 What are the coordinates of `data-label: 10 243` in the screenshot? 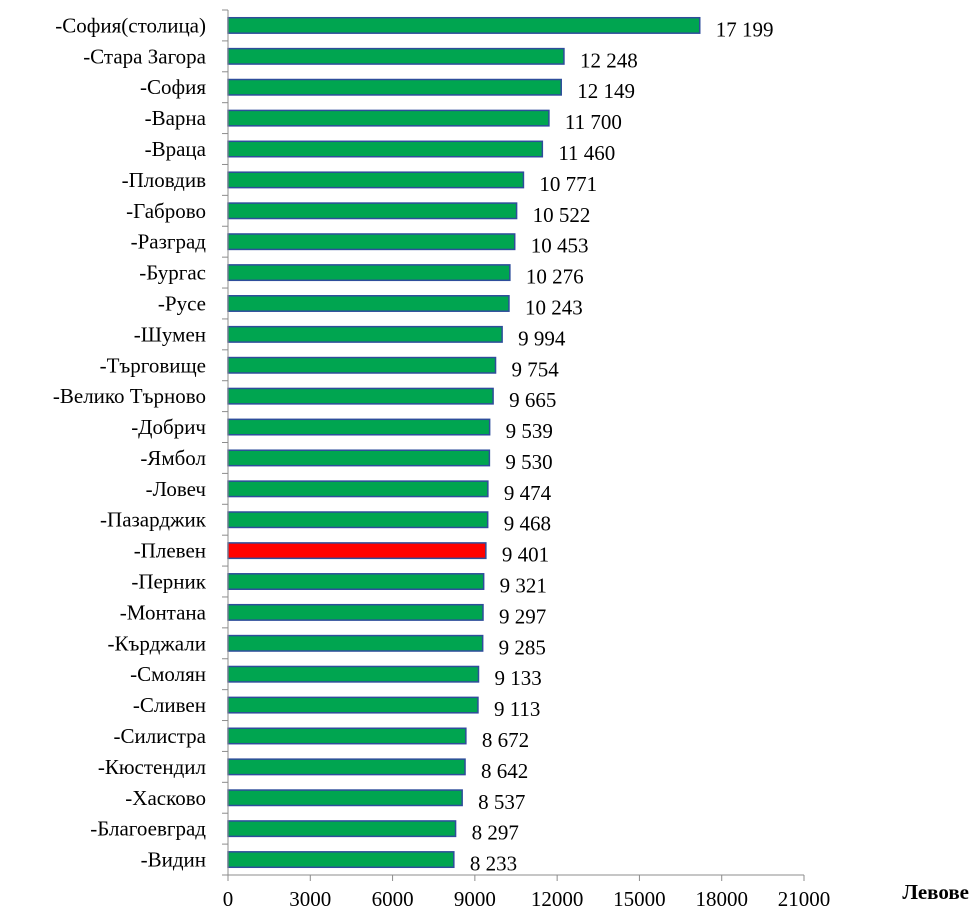 It's located at (554, 307).